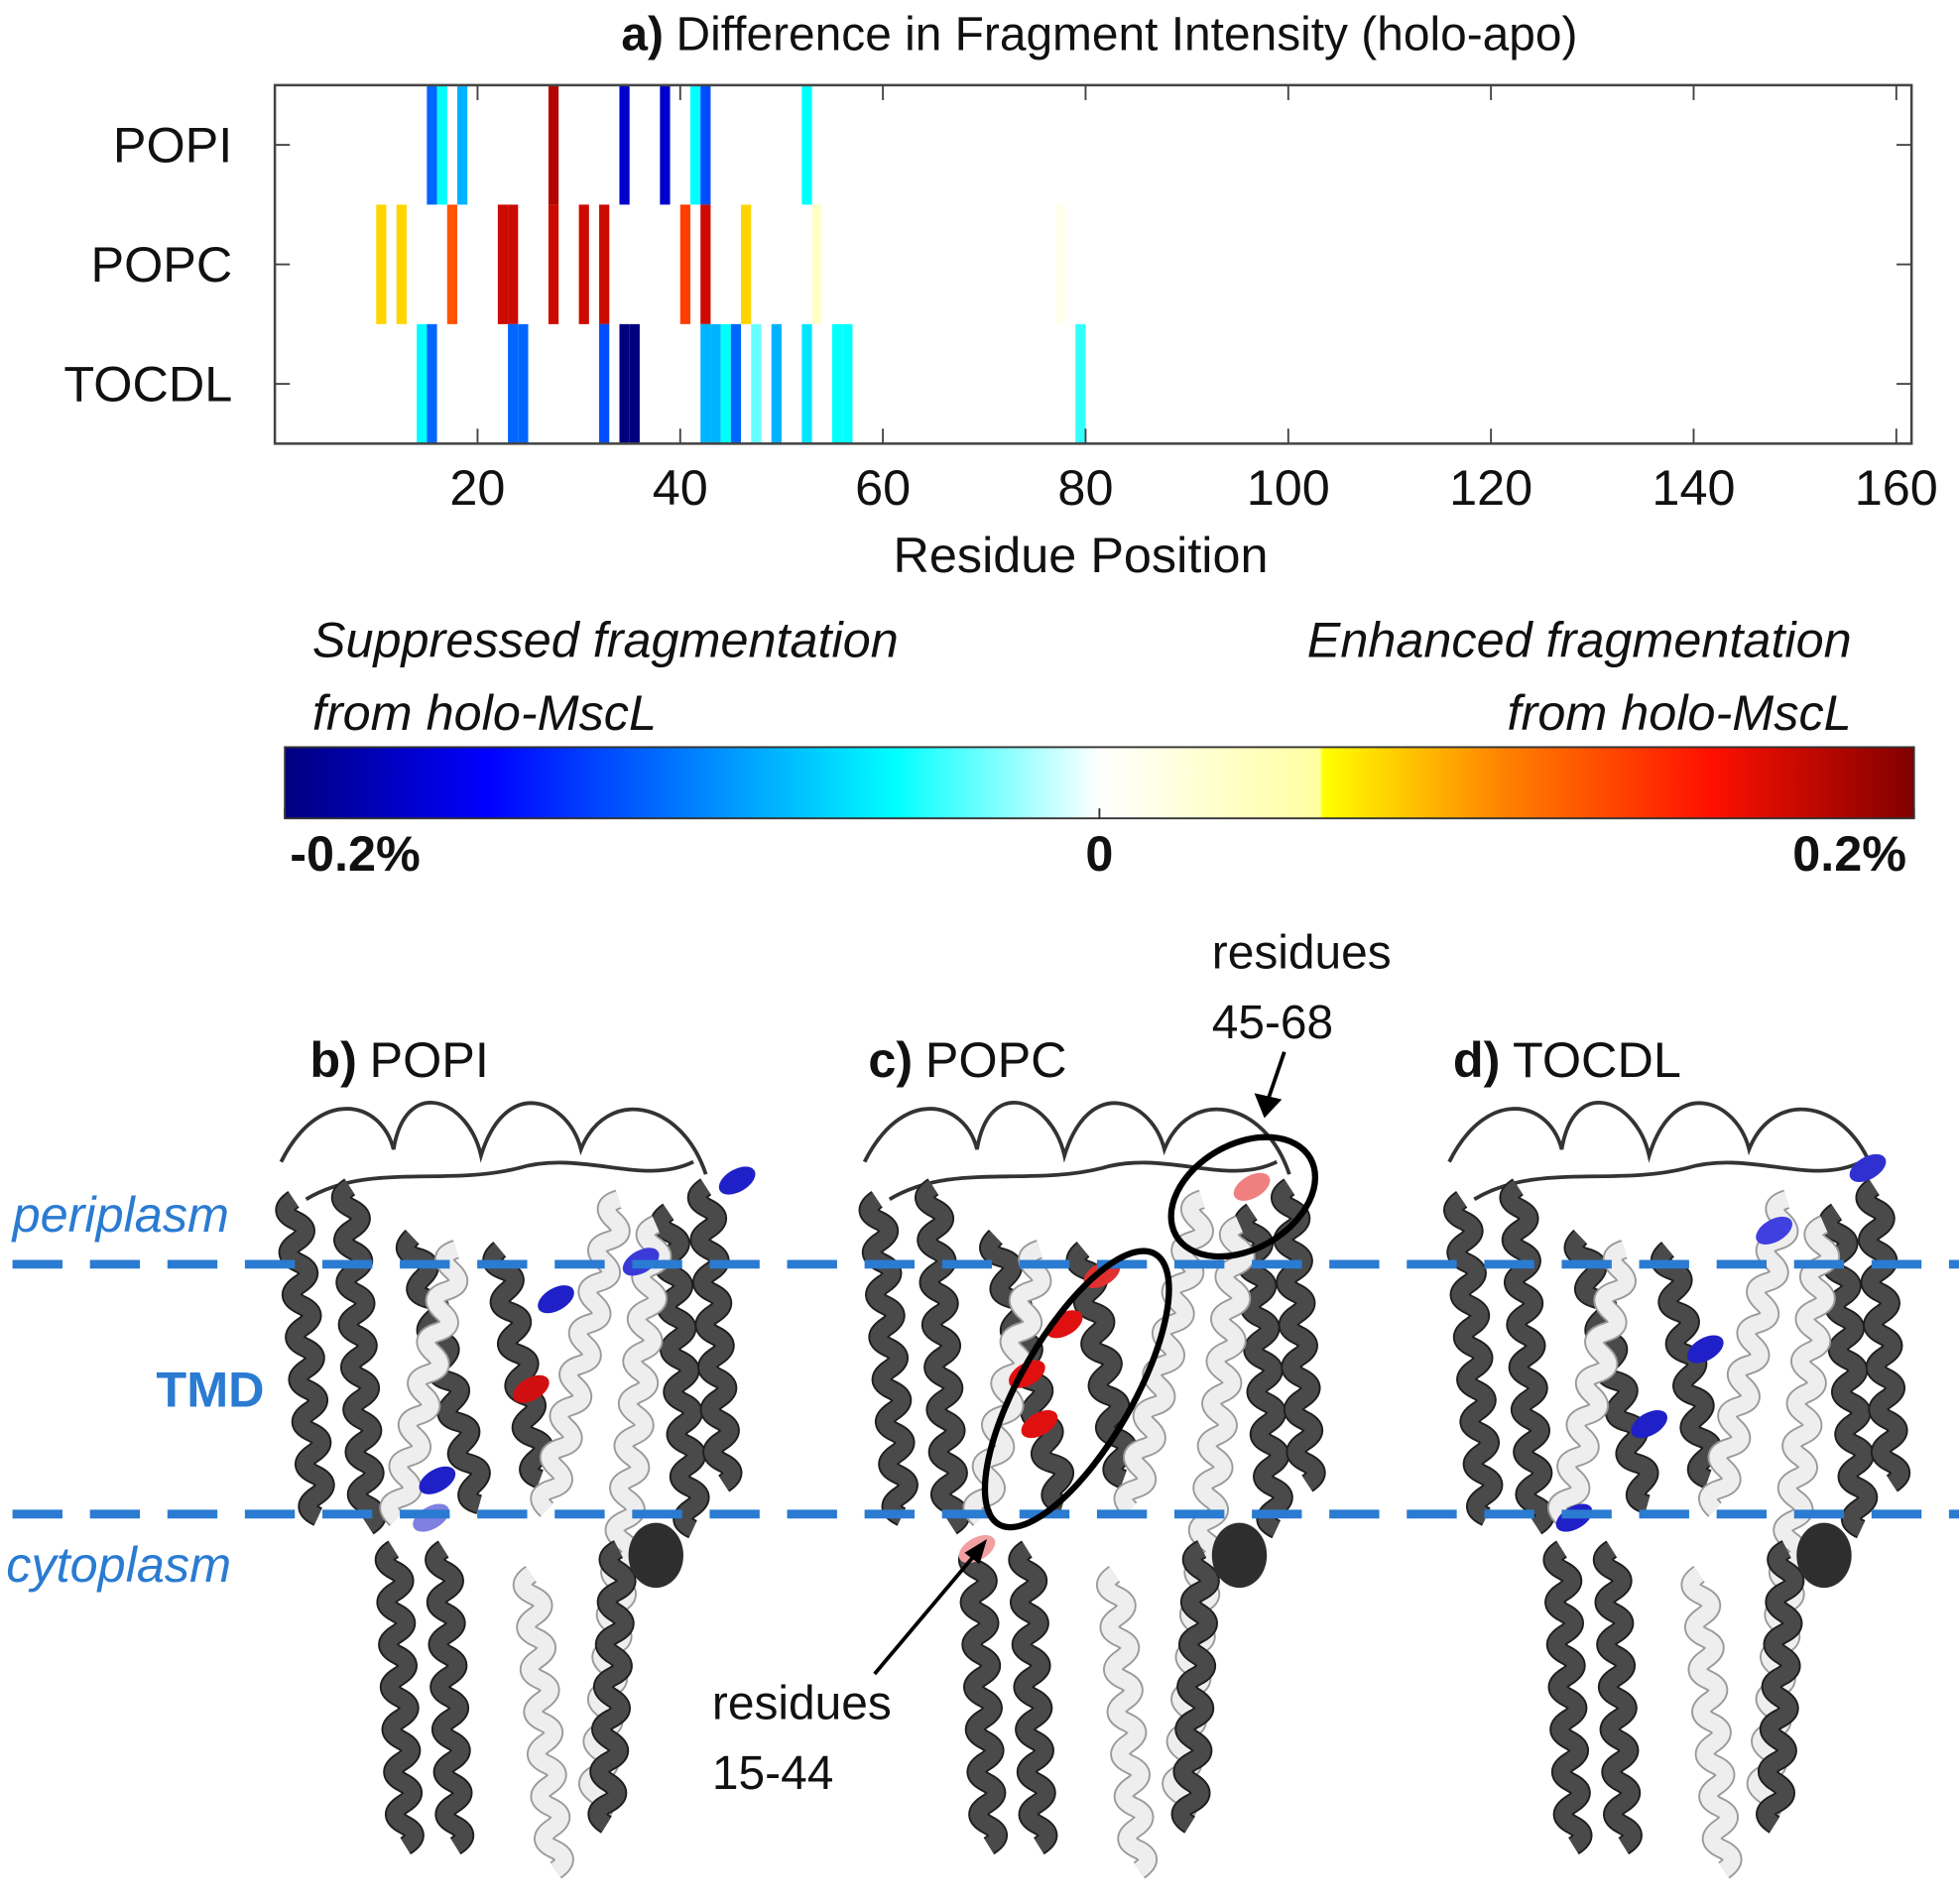  Describe the element at coordinates (1579, 640) in the screenshot. I see `colorbar-note: Enhanced fragmentation` at that location.